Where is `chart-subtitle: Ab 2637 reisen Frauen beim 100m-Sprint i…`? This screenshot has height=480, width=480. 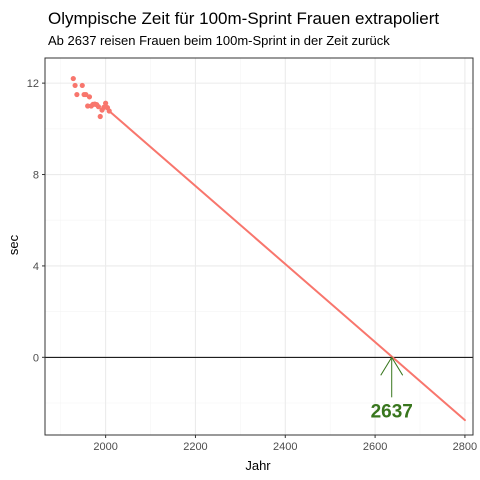
chart-subtitle: Ab 2637 reisen Frauen beim 100m-Sprint i… is located at coordinates (219, 40).